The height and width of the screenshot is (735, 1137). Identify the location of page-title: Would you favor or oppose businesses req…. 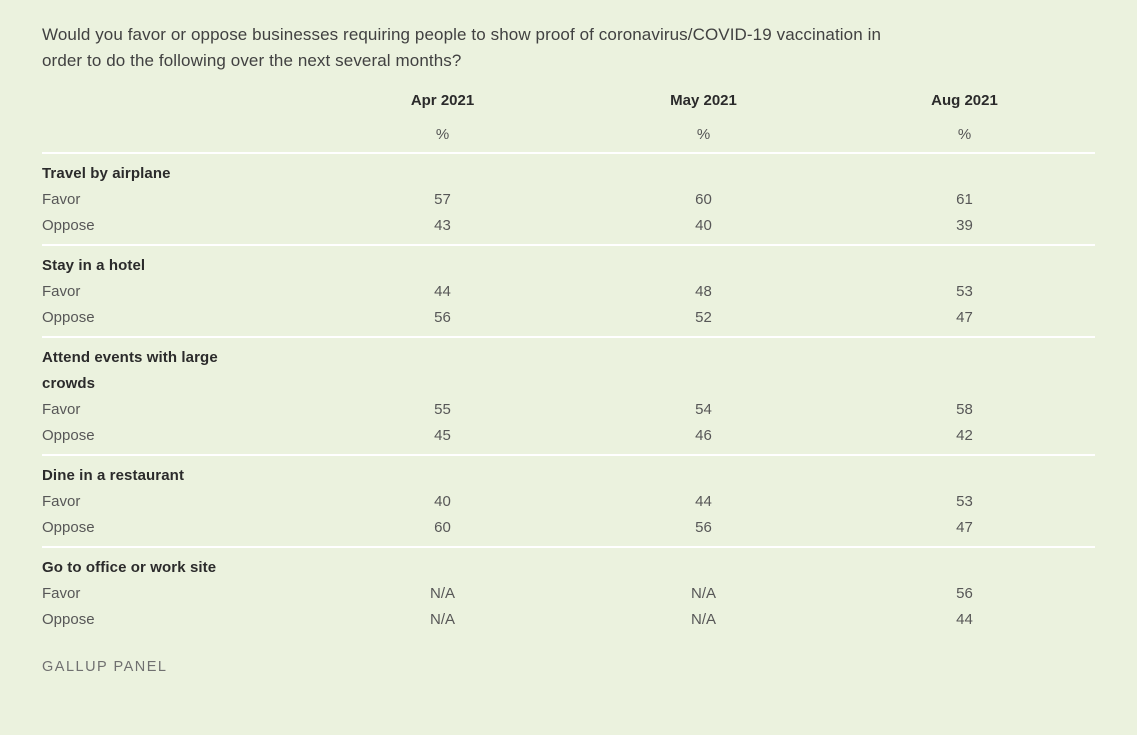
(462, 47).